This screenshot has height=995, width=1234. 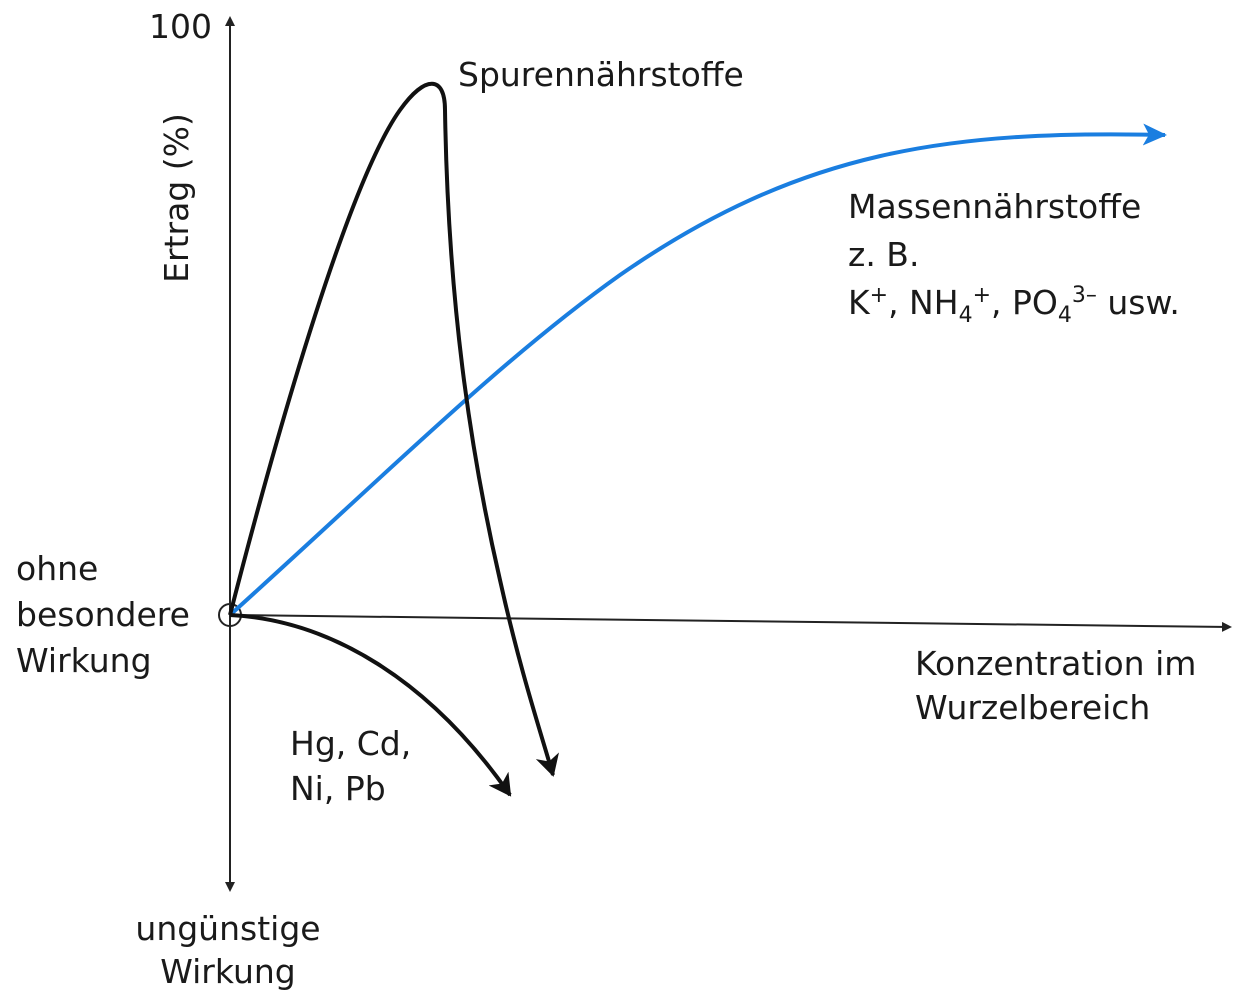 What do you see at coordinates (1055, 663) in the screenshot?
I see `x-axis-label: Konzentration im` at bounding box center [1055, 663].